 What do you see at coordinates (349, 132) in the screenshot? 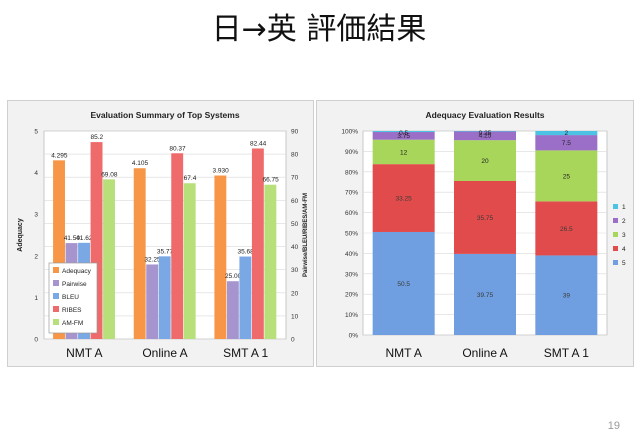
I see `y-tick-label: 100%` at bounding box center [349, 132].